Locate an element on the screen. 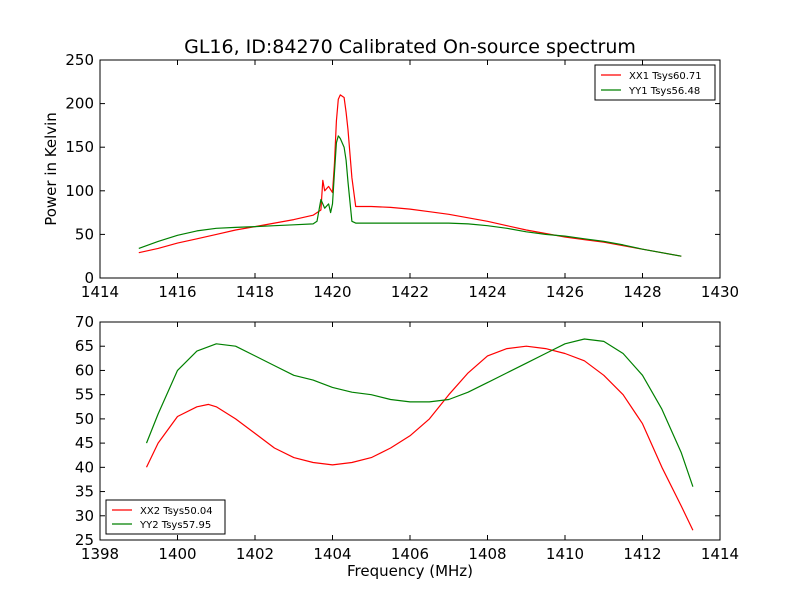  x-tick-label: 1412 is located at coordinates (642, 554).